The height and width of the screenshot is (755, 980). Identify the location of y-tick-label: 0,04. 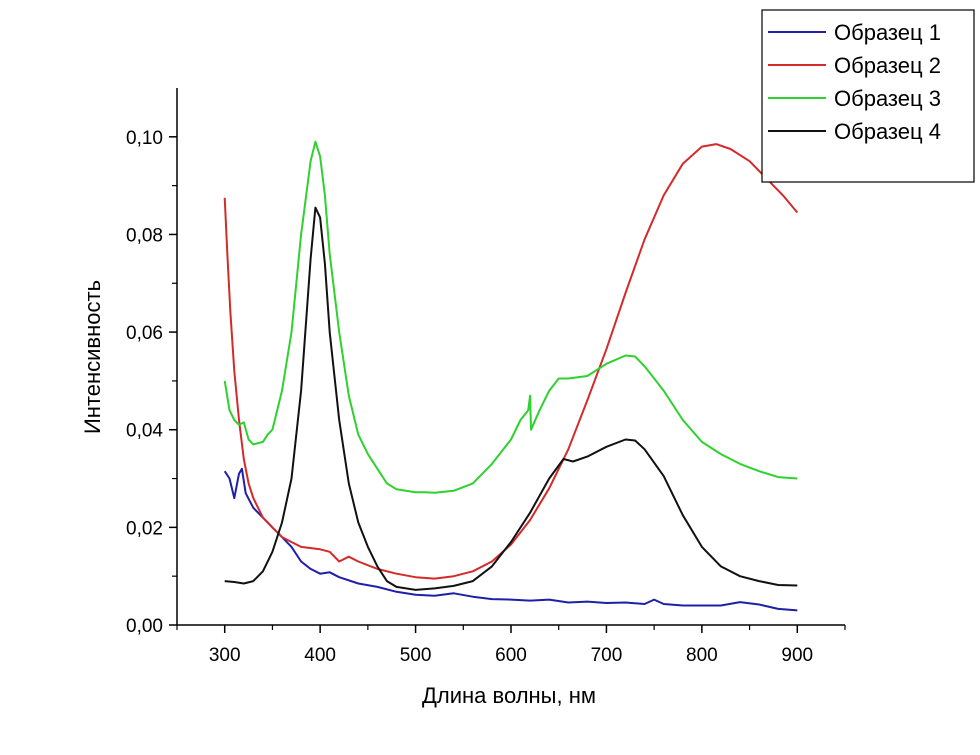
(144, 431).